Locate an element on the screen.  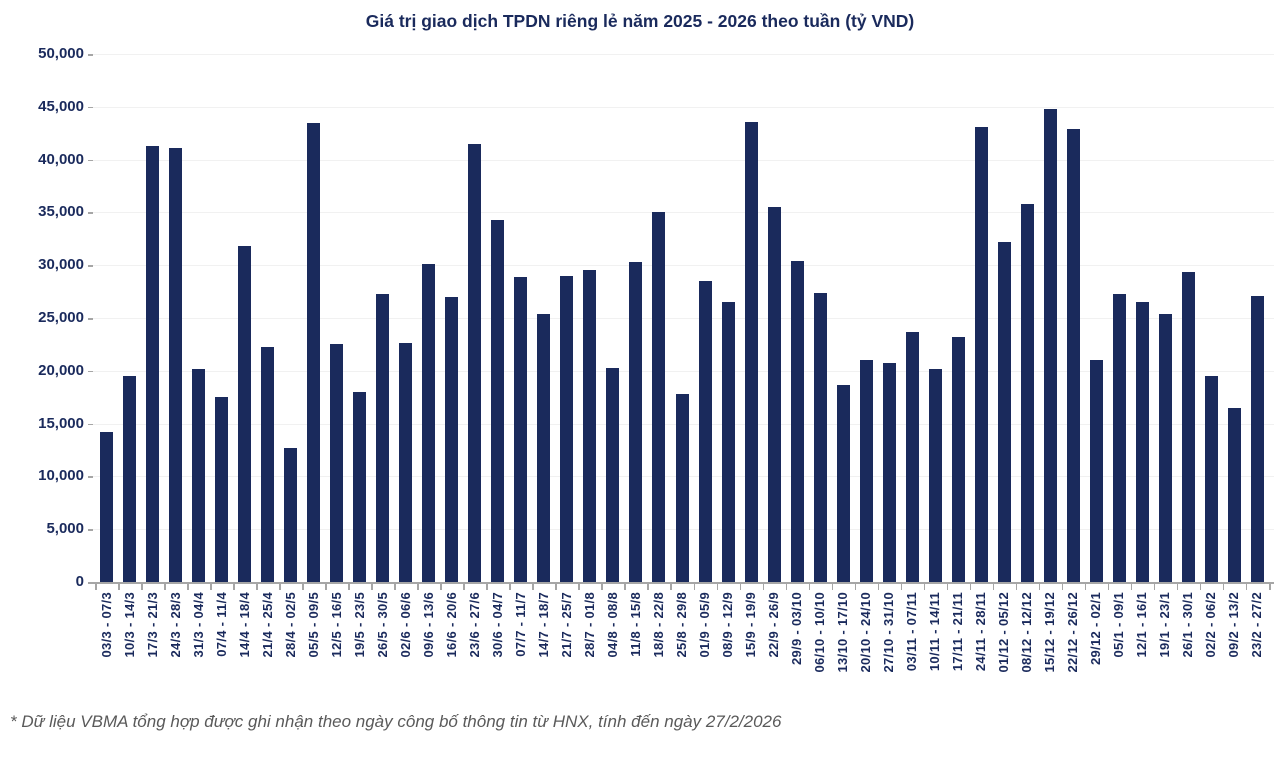
x-axis-label: 03/11 - 07/11 is located at coordinates (912, 632).